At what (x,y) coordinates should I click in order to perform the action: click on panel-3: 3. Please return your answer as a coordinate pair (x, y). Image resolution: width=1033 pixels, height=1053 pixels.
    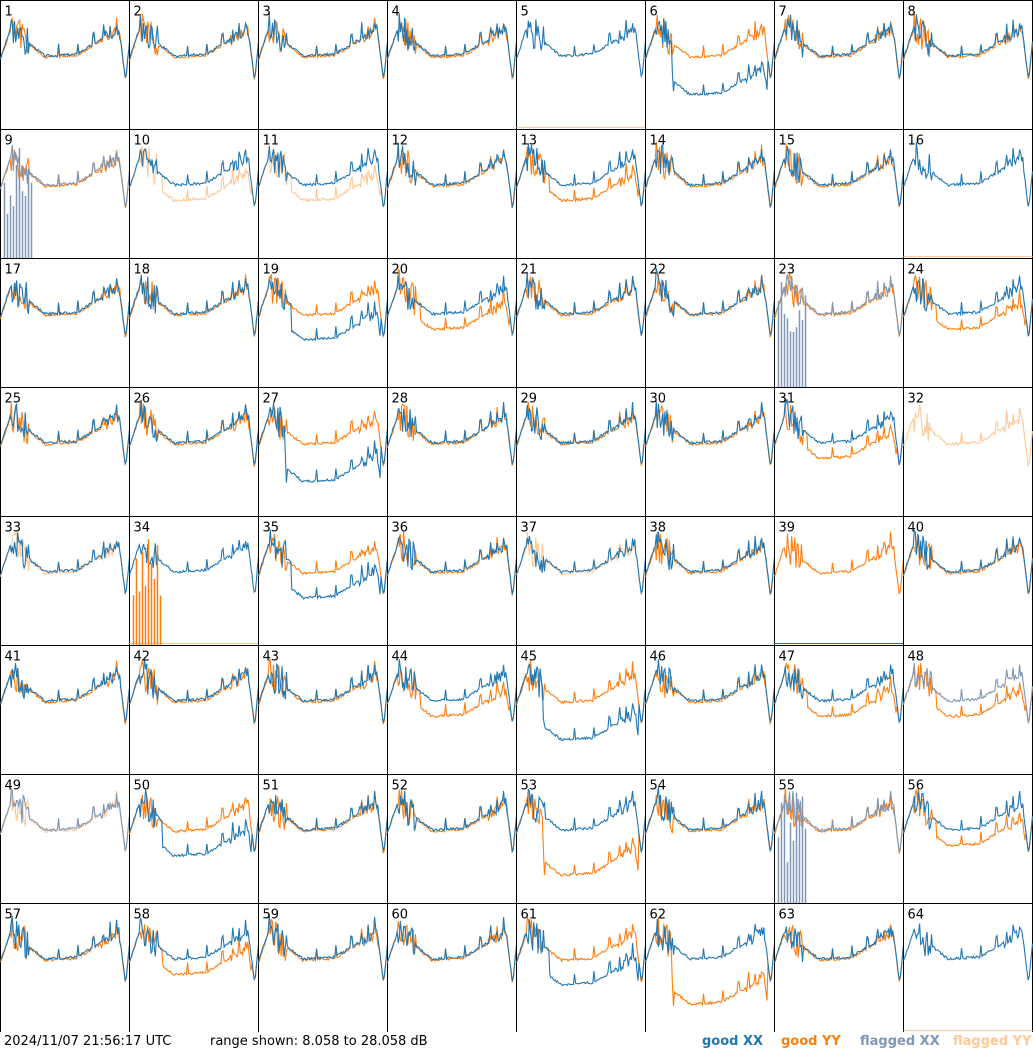
    Looking at the image, I should click on (323, 65).